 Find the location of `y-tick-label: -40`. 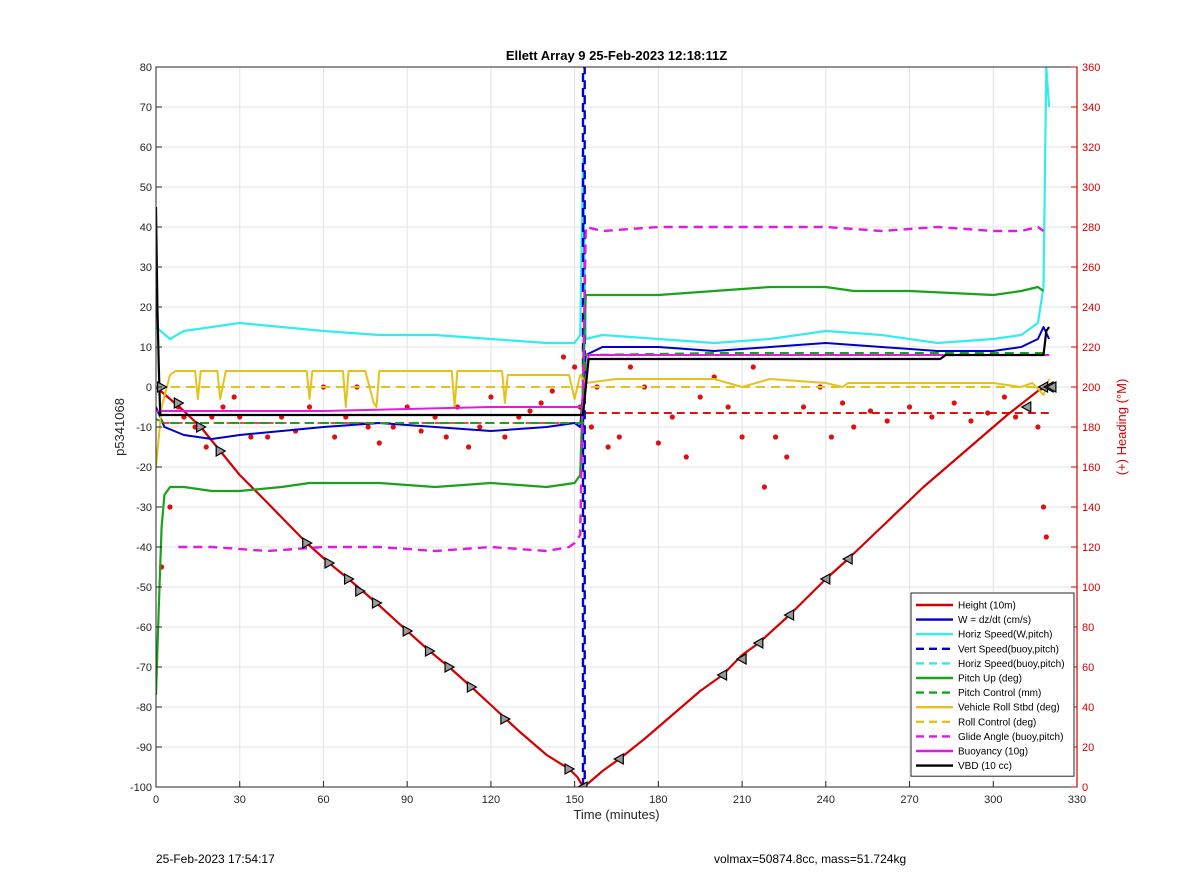

y-tick-label: -40 is located at coordinates (144, 548).